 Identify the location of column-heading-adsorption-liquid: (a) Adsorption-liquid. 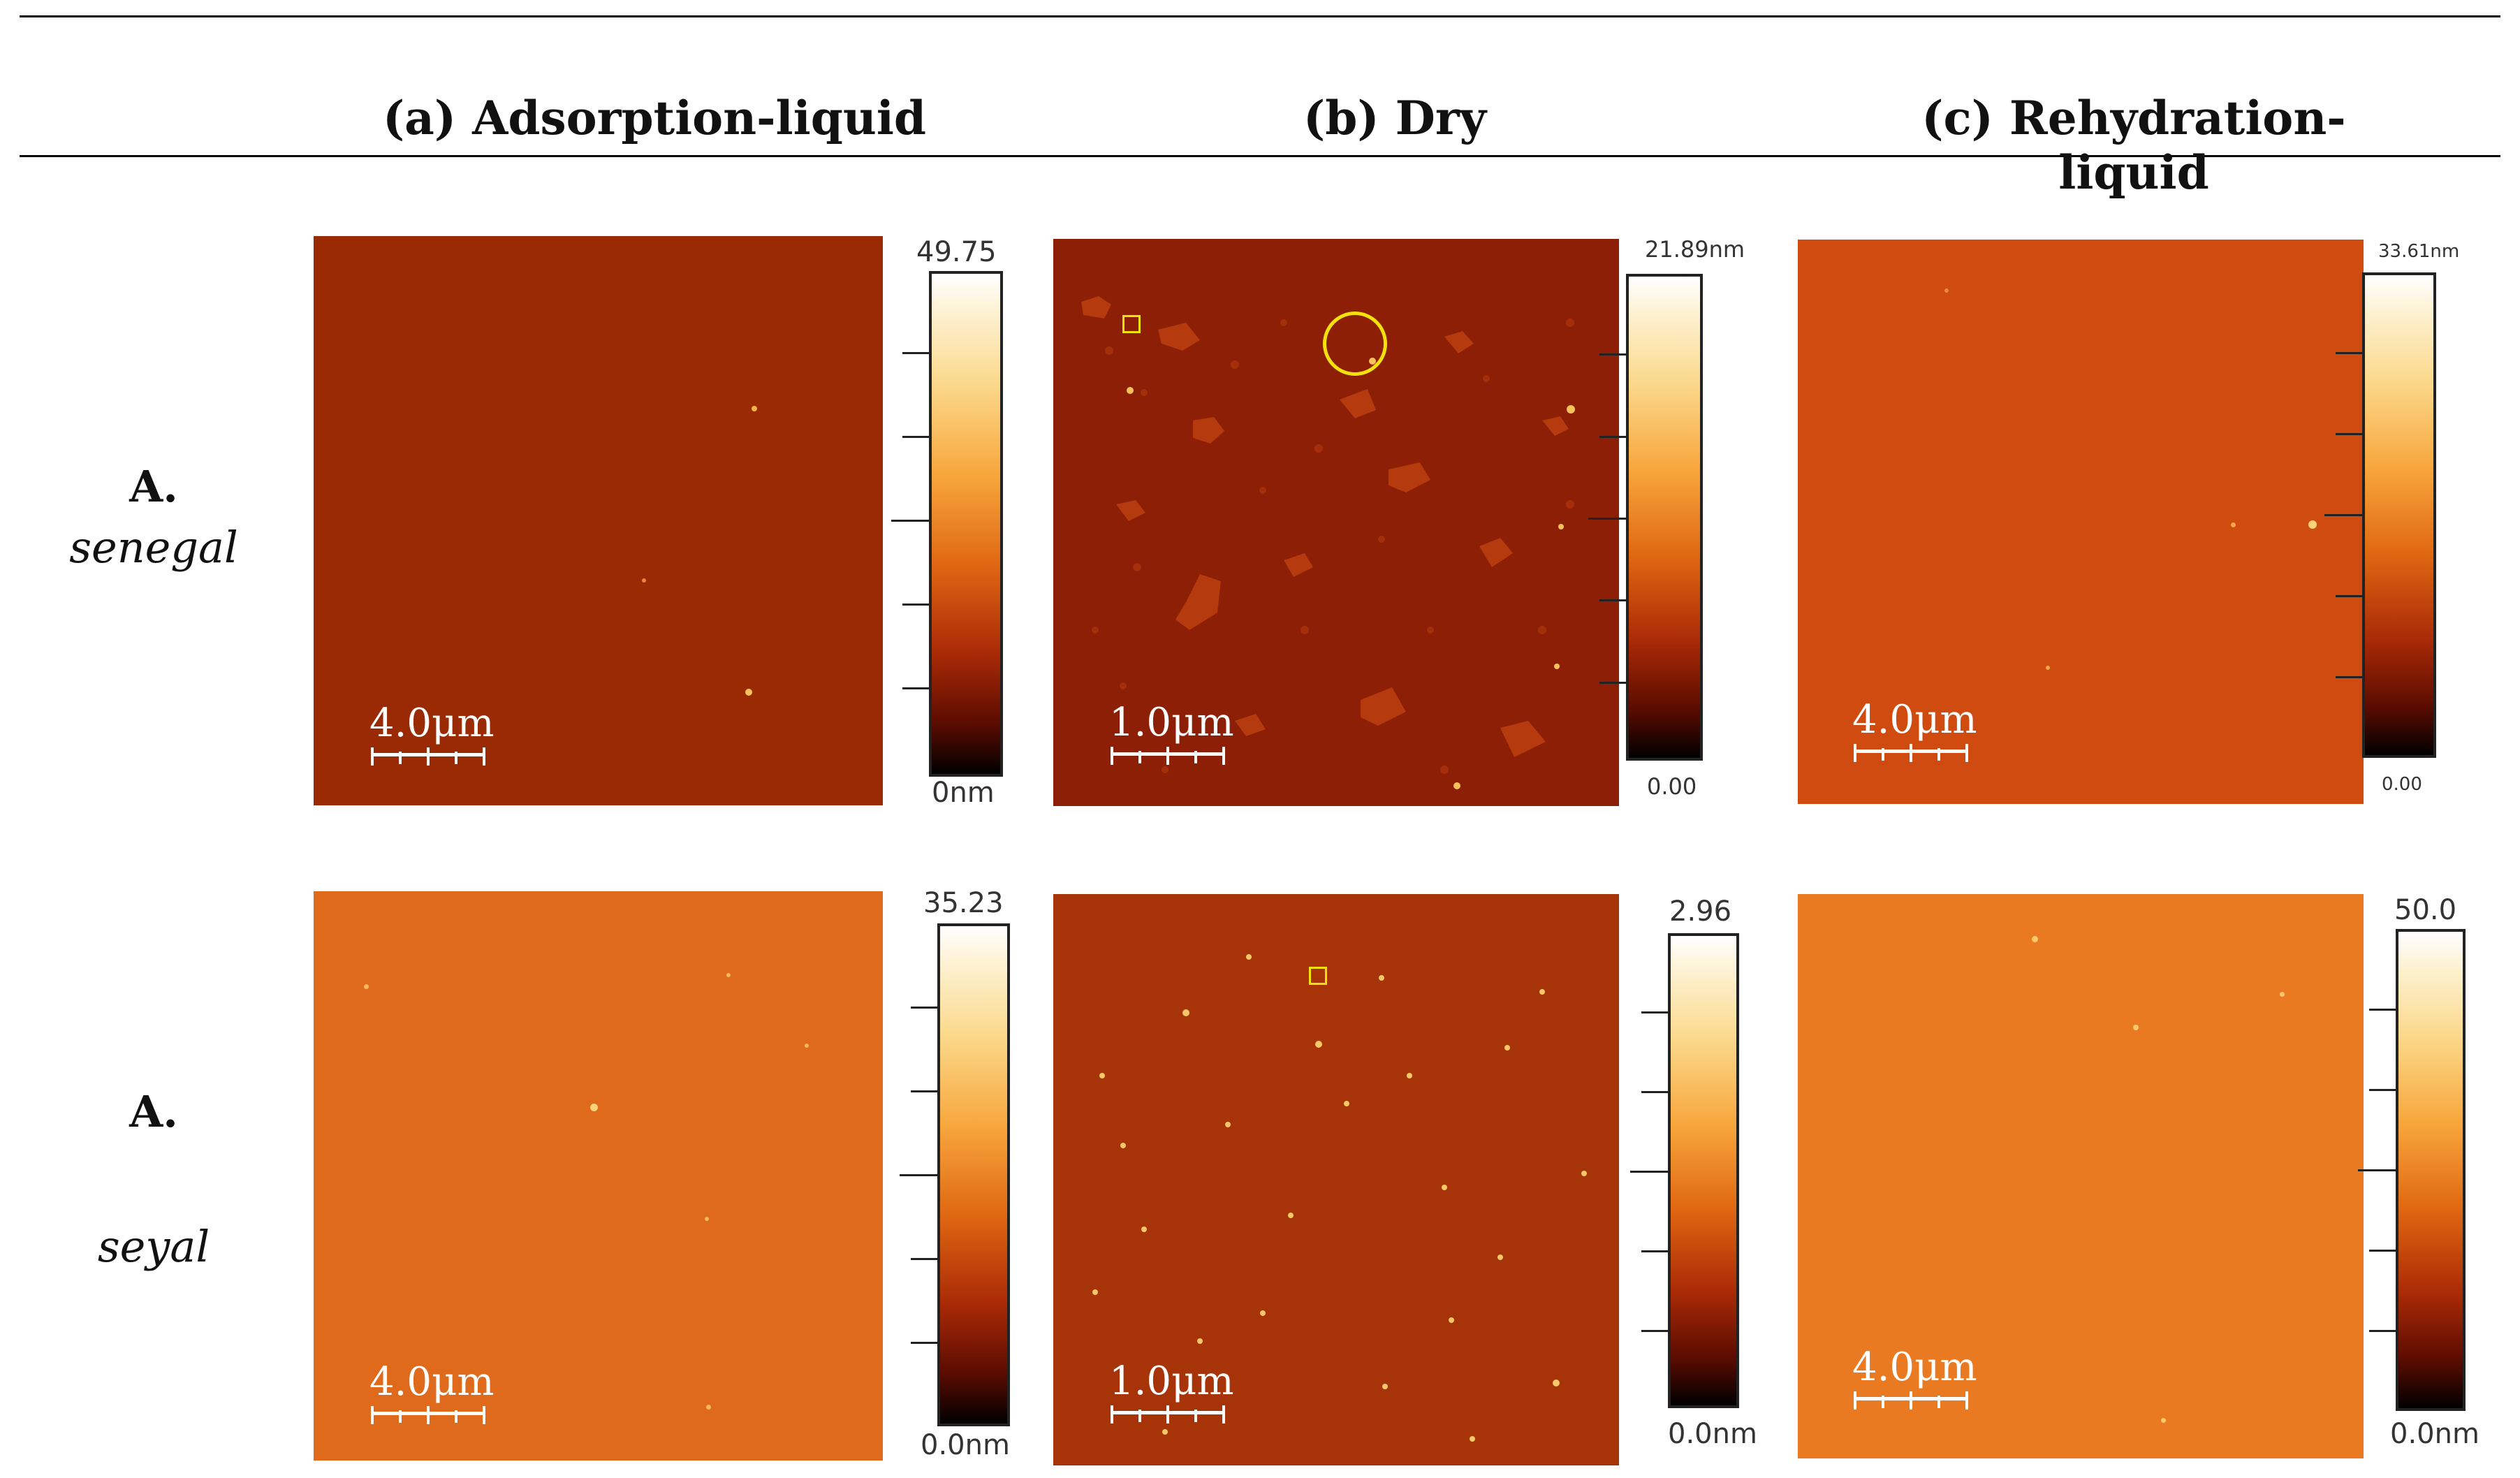
(654, 118).